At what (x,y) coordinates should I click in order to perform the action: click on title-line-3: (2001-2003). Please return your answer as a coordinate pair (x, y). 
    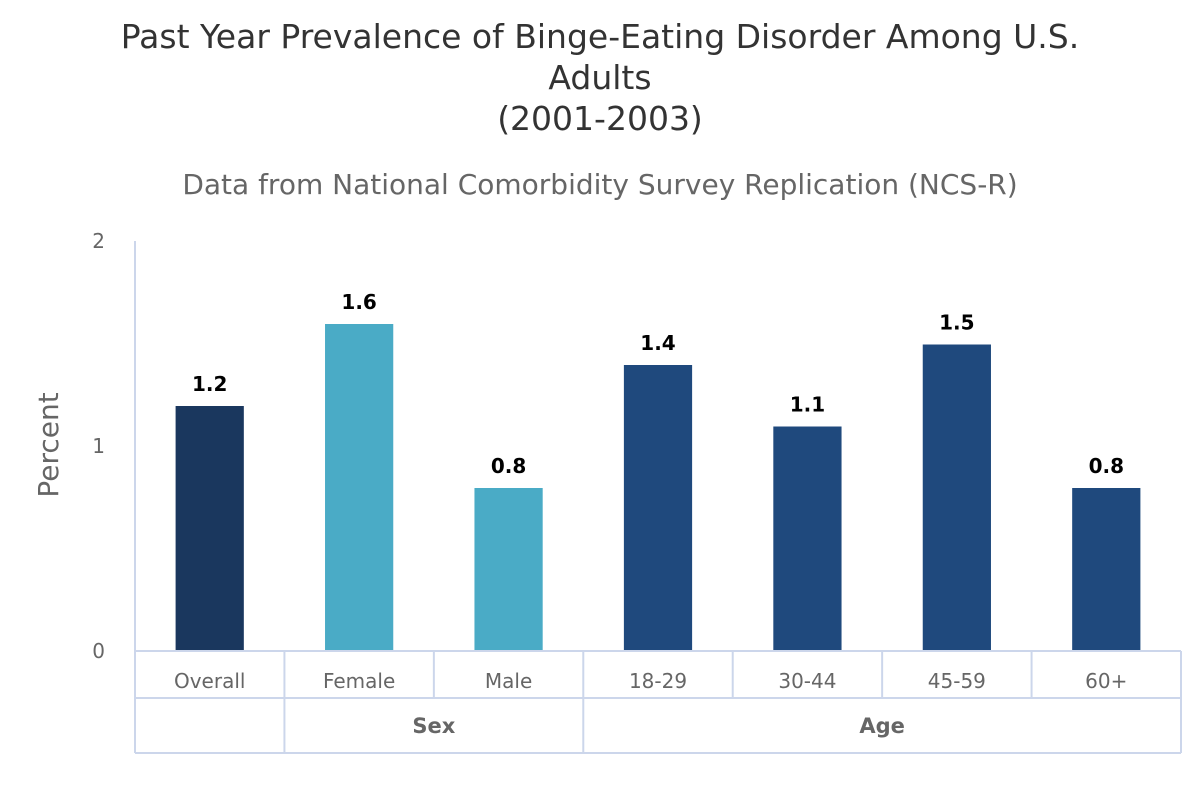
    Looking at the image, I should click on (600, 118).